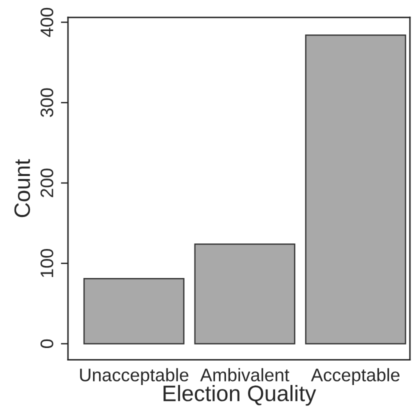 The height and width of the screenshot is (415, 412). Describe the element at coordinates (134, 376) in the screenshot. I see `x-tick-label: Unacceptable` at that location.